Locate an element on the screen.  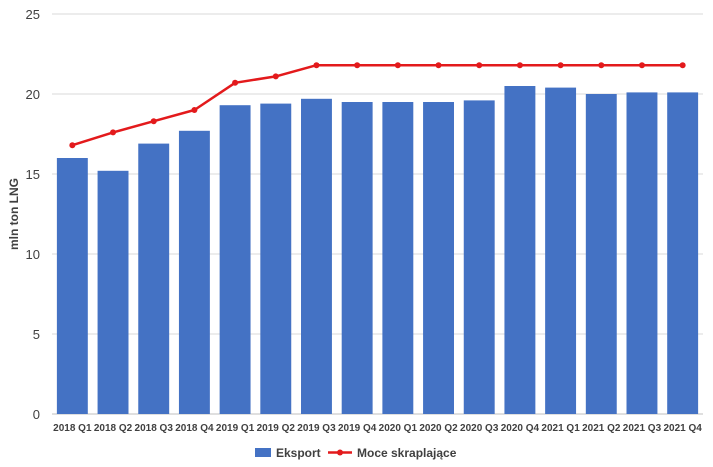
legend-label-moce-skraplajace: Moce skraplające is located at coordinates (407, 453).